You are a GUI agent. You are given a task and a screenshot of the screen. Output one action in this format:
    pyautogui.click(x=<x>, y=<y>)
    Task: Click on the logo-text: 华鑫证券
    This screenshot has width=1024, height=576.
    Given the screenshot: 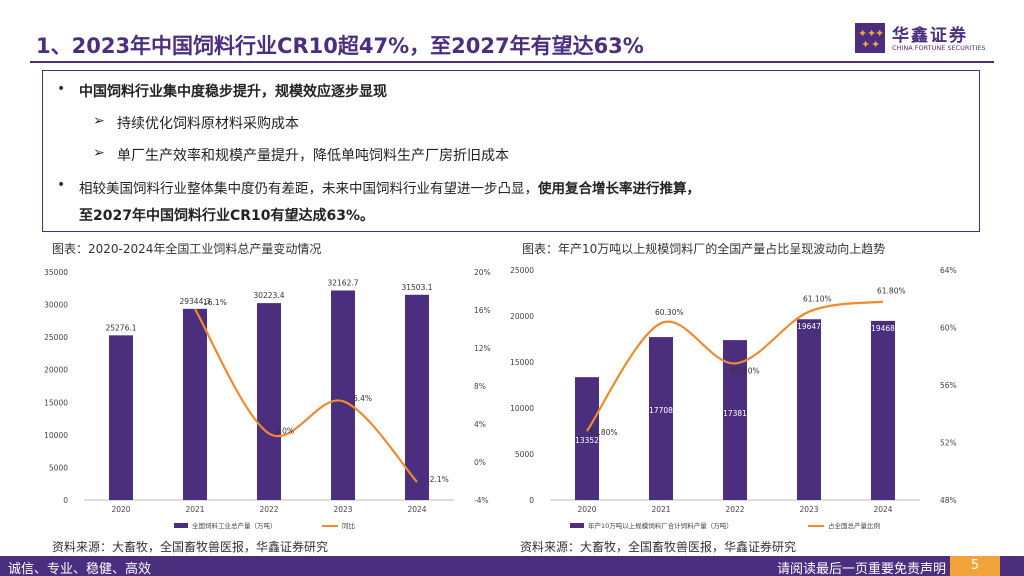 What is the action you would take?
    pyautogui.click(x=930, y=36)
    